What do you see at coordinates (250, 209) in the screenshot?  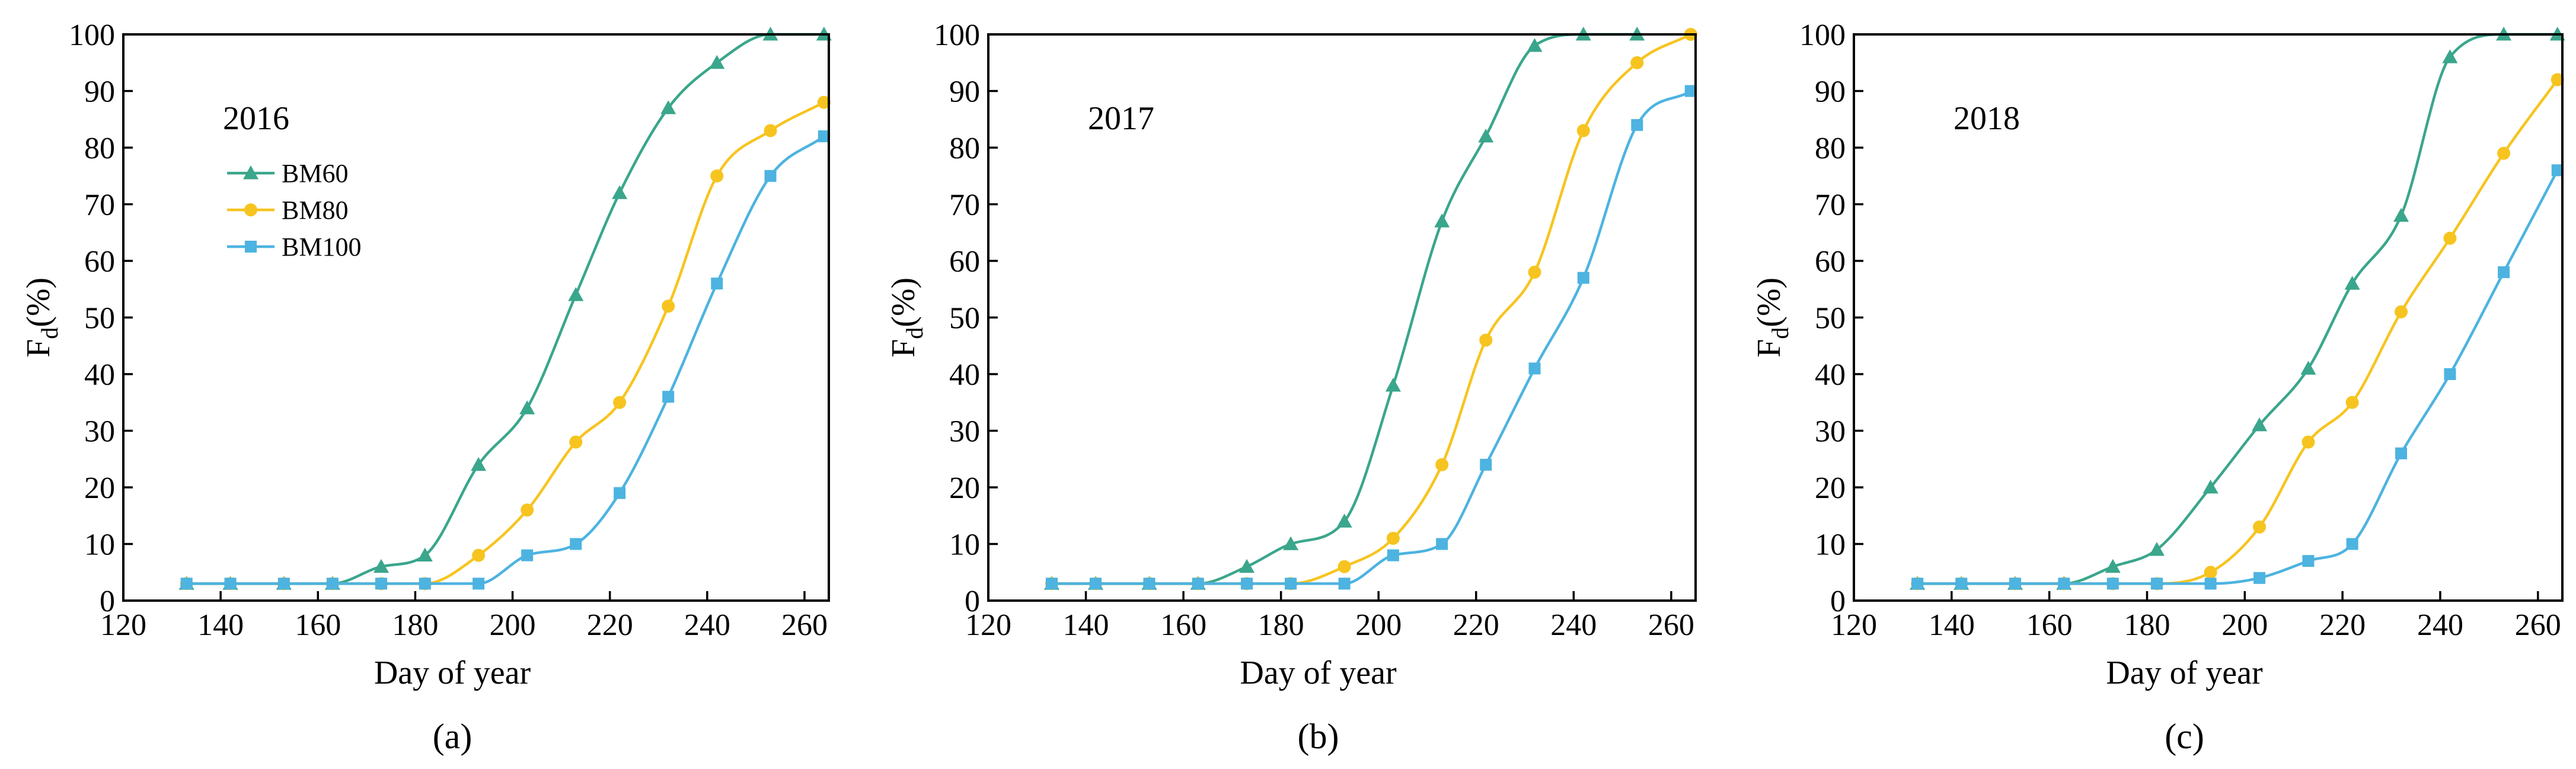 I see `legend-marker-bm80` at bounding box center [250, 209].